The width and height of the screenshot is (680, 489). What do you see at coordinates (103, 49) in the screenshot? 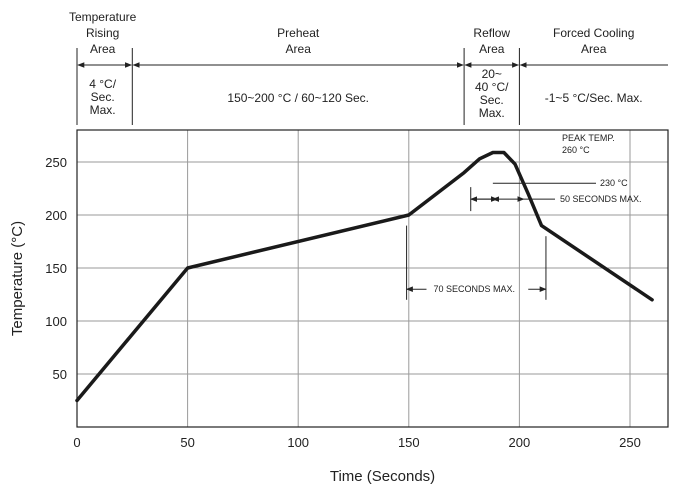
I see `area-name-1: Area` at bounding box center [103, 49].